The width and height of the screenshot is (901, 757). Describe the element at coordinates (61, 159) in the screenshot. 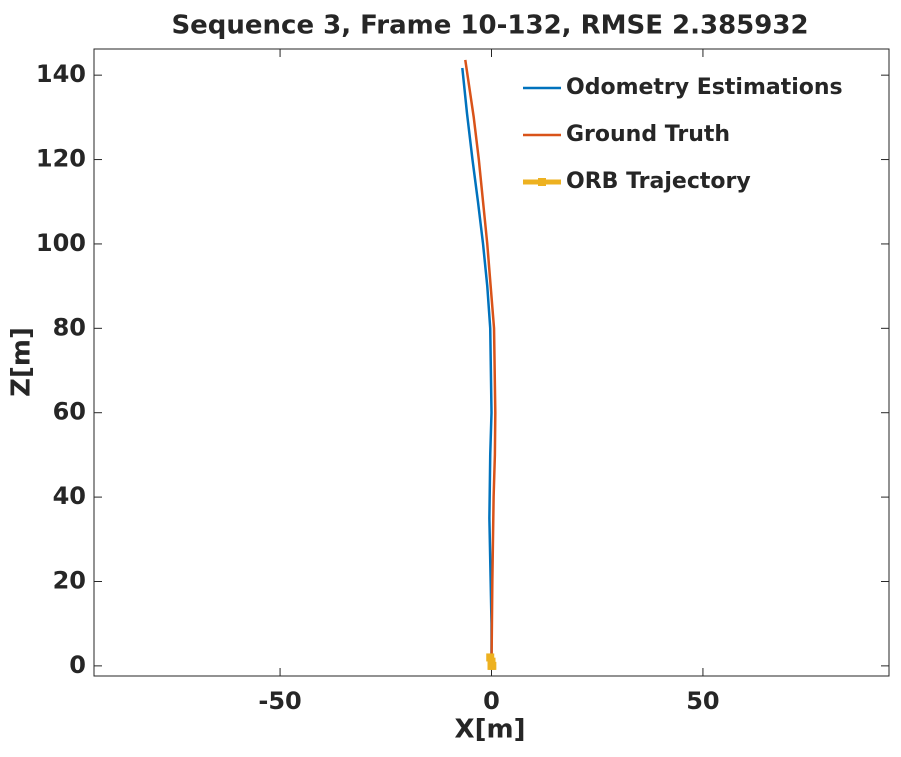

I see `y-tick-label: 120` at that location.